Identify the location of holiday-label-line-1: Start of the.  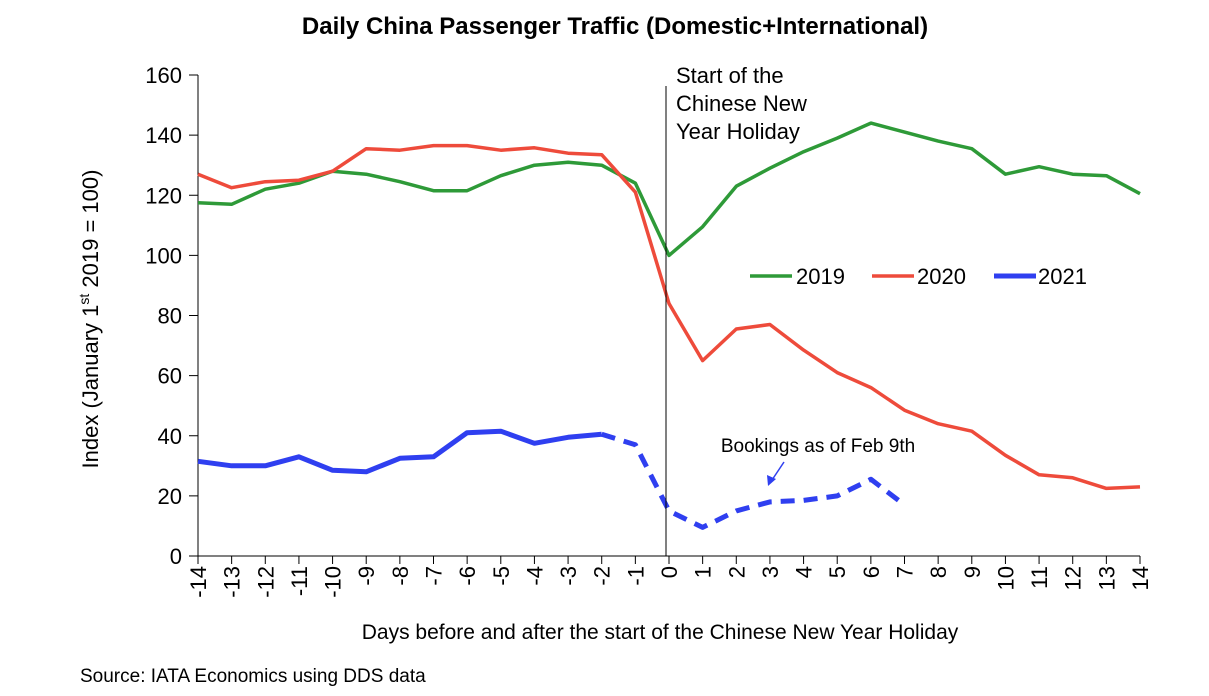
(730, 75).